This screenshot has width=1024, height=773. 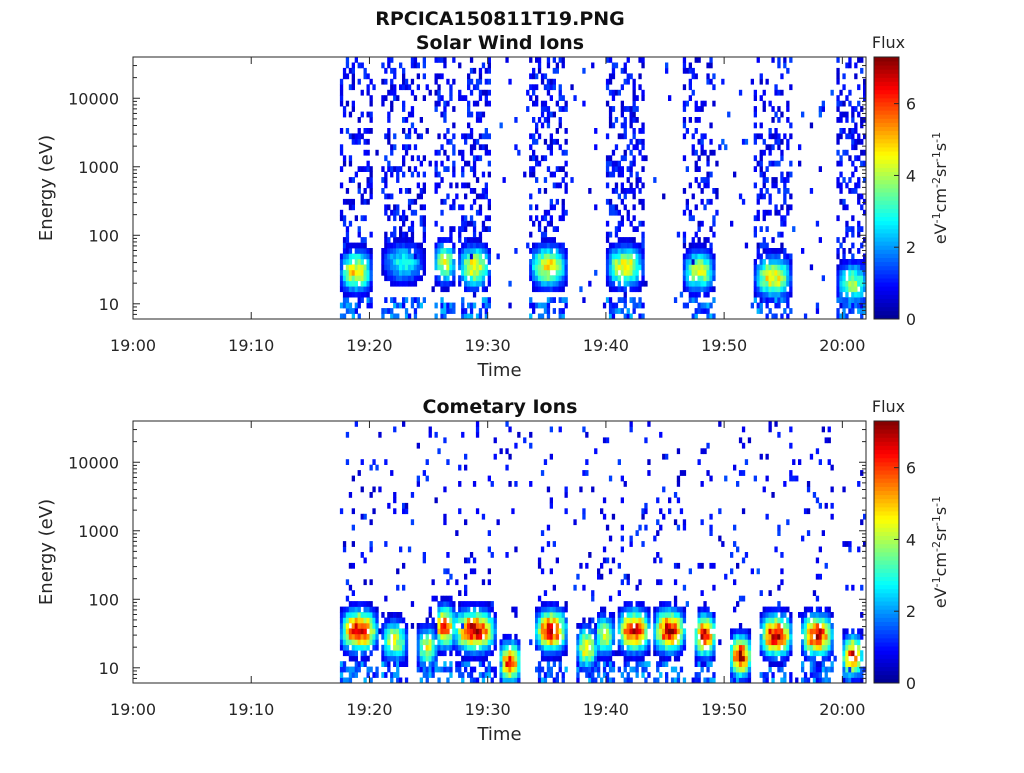 What do you see at coordinates (886, 188) in the screenshot?
I see `colorbar-frame` at bounding box center [886, 188].